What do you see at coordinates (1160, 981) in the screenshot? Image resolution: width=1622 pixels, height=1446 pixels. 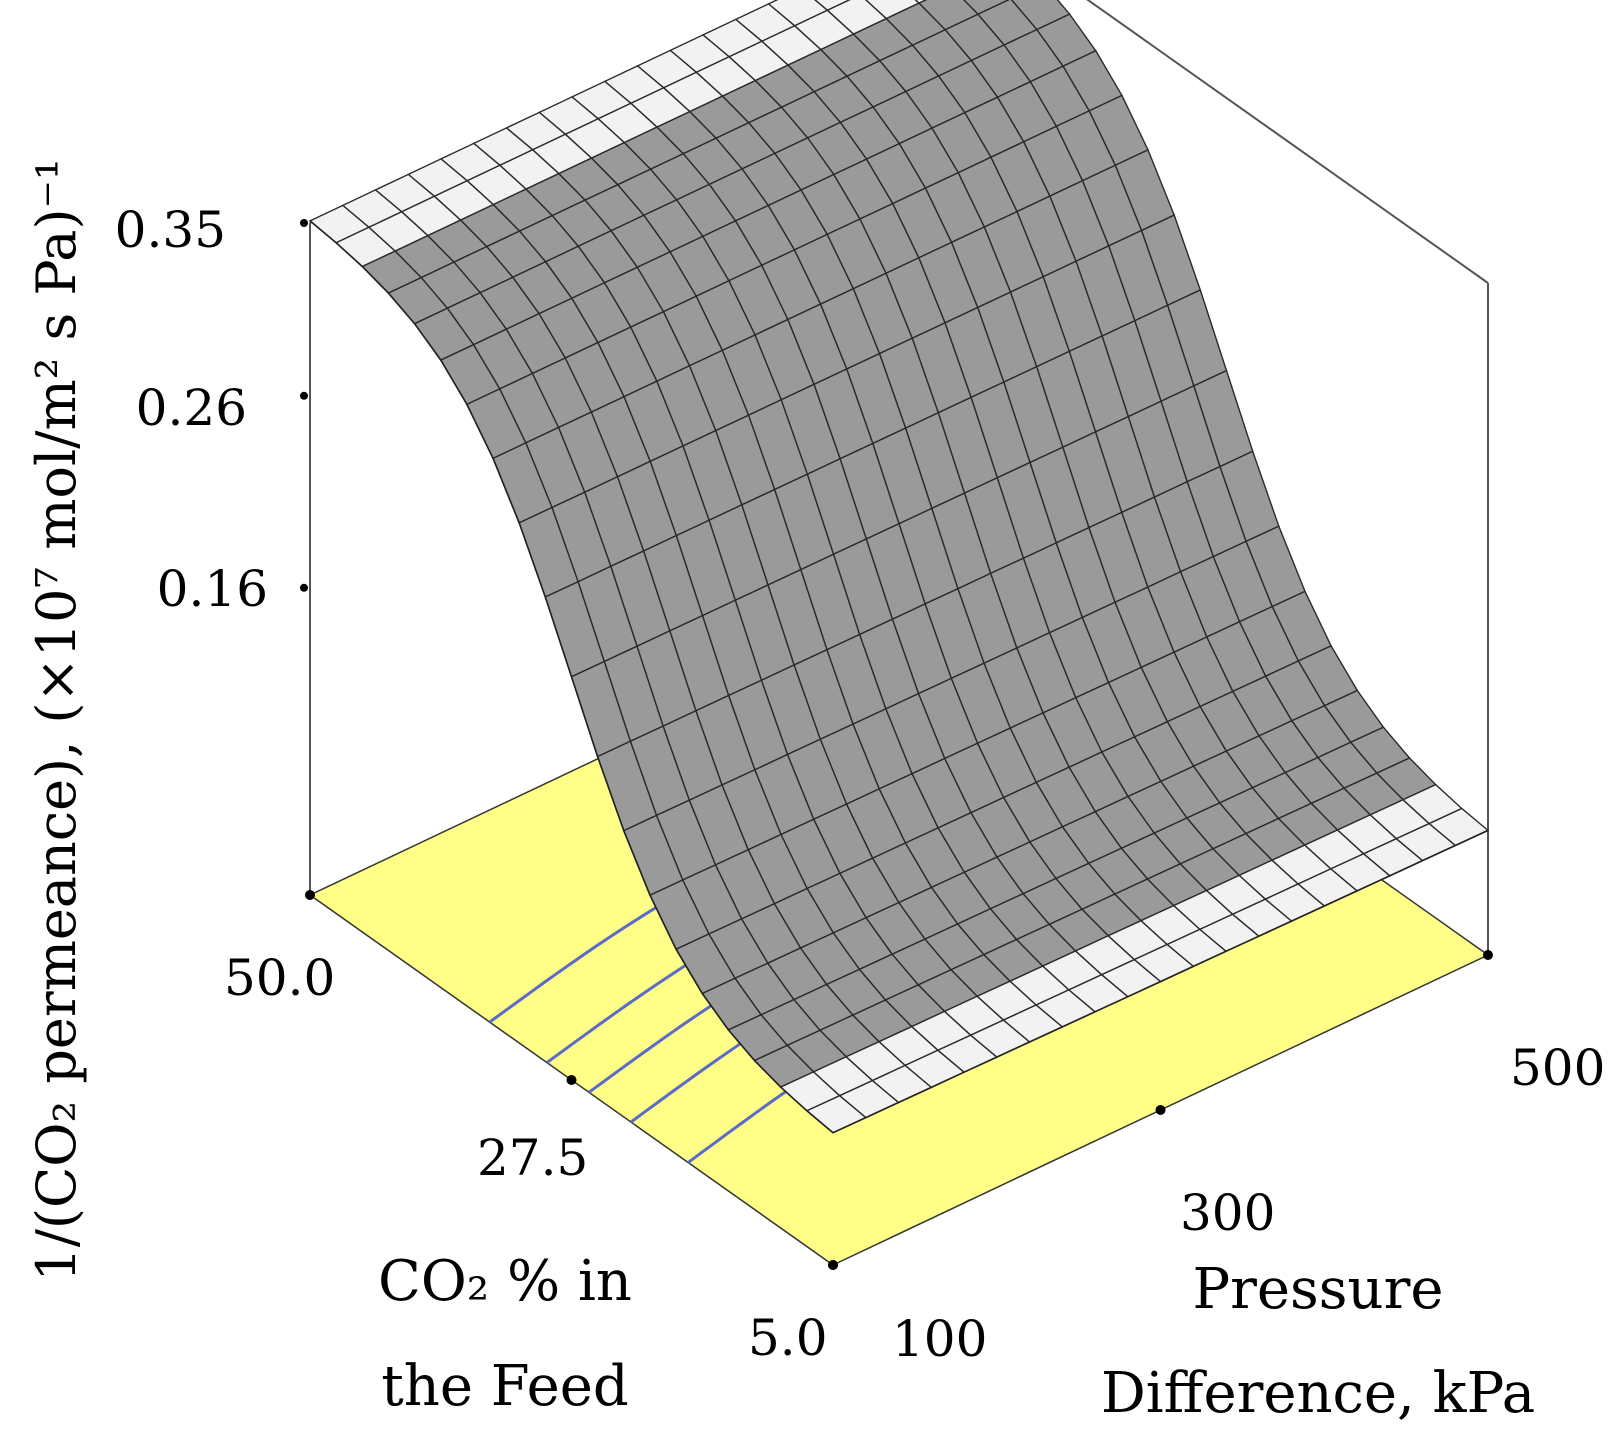 I see `surface-front-edge` at bounding box center [1160, 981].